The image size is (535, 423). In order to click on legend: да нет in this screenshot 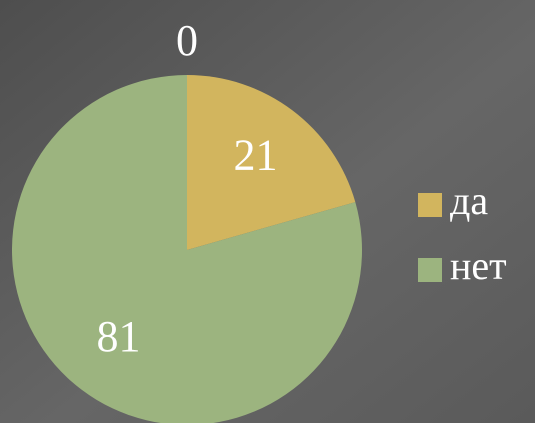, I will do `click(462, 233)`.